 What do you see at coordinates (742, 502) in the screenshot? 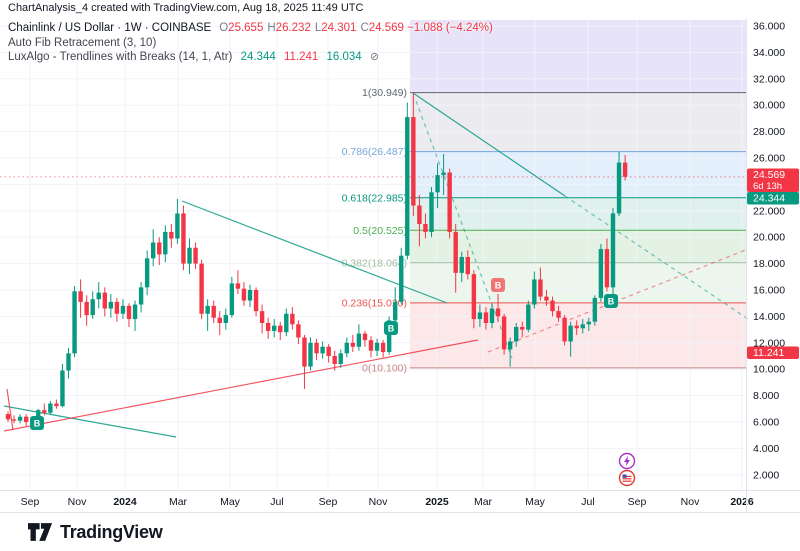
I see `time-axis-label: 2026` at bounding box center [742, 502].